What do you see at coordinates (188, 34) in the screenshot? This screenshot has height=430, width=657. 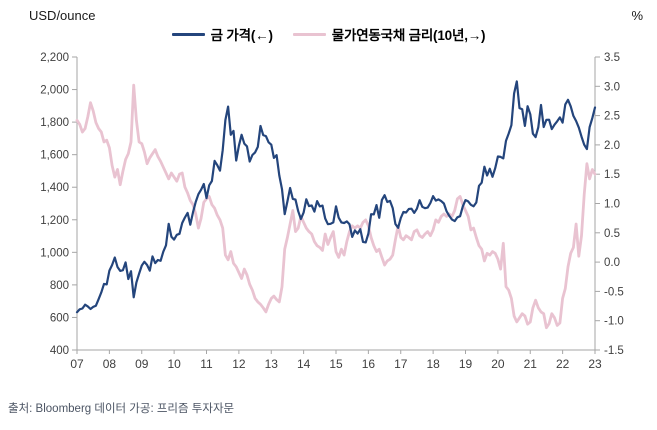 I see `gold-price-line-swatch` at bounding box center [188, 34].